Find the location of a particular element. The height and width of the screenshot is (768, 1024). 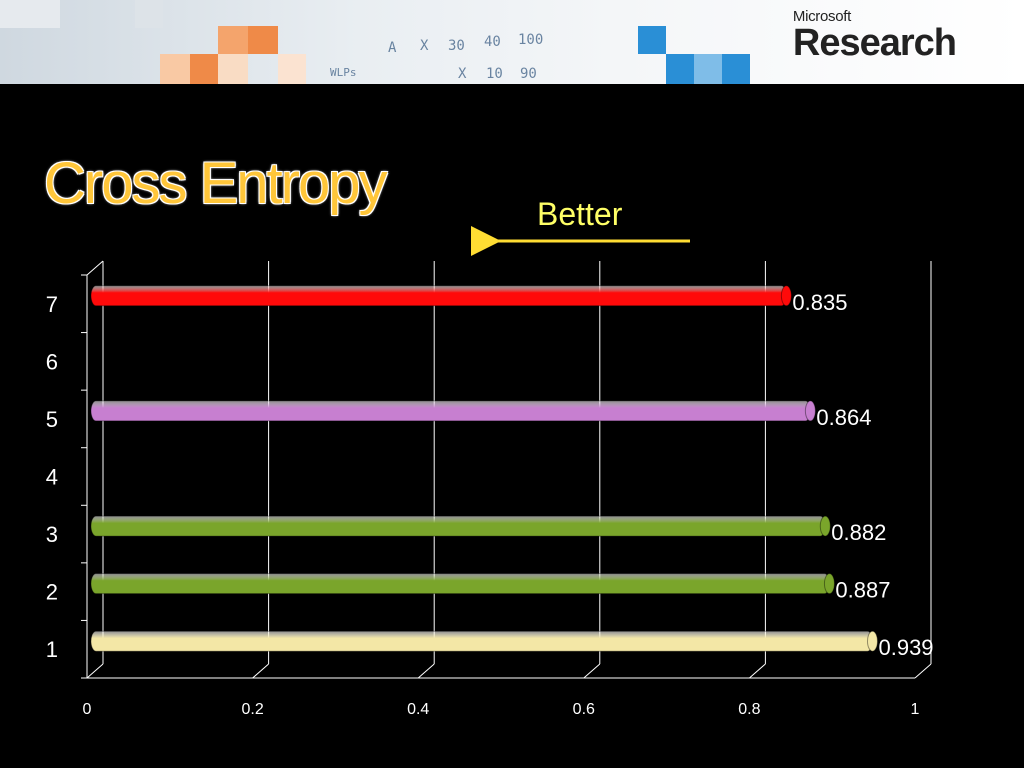

sketch-text: 100 is located at coordinates (531, 40).